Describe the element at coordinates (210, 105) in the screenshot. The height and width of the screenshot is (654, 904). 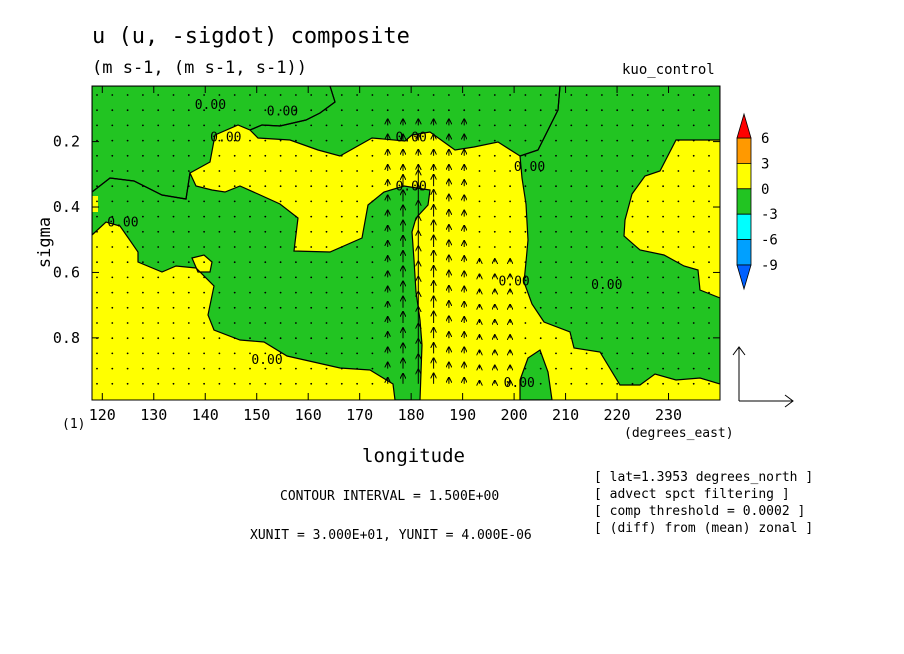
I see `contour-label: 0.00` at that location.